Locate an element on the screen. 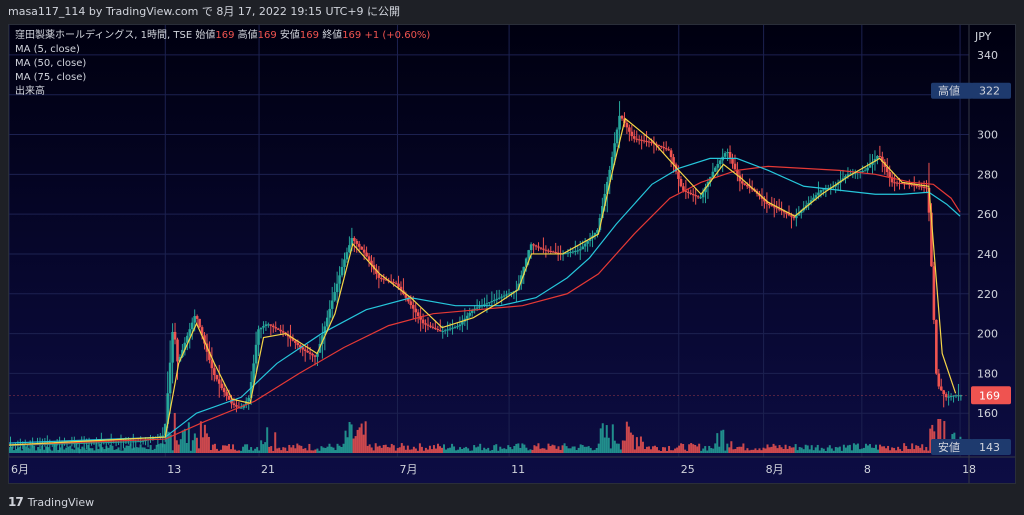 Image resolution: width=1024 pixels, height=515 pixels. legend-ma50: MA (50, close) is located at coordinates (51, 63).